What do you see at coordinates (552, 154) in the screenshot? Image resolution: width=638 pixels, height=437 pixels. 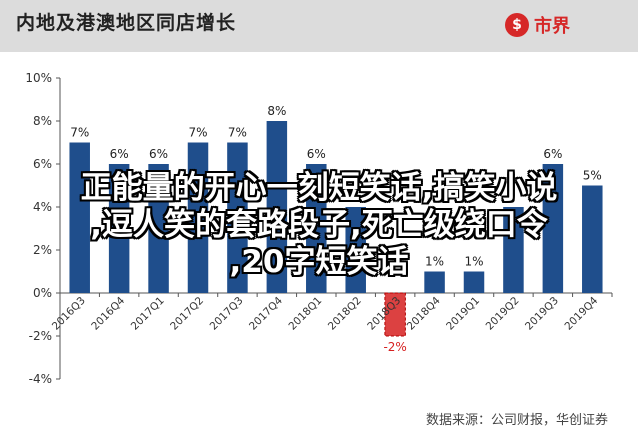 I see `data-label-2019Q3: 6%` at bounding box center [552, 154].